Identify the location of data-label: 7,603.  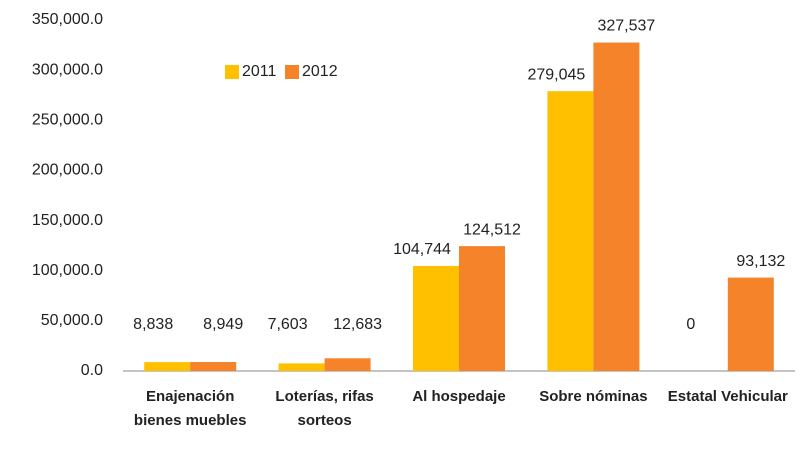
(288, 324).